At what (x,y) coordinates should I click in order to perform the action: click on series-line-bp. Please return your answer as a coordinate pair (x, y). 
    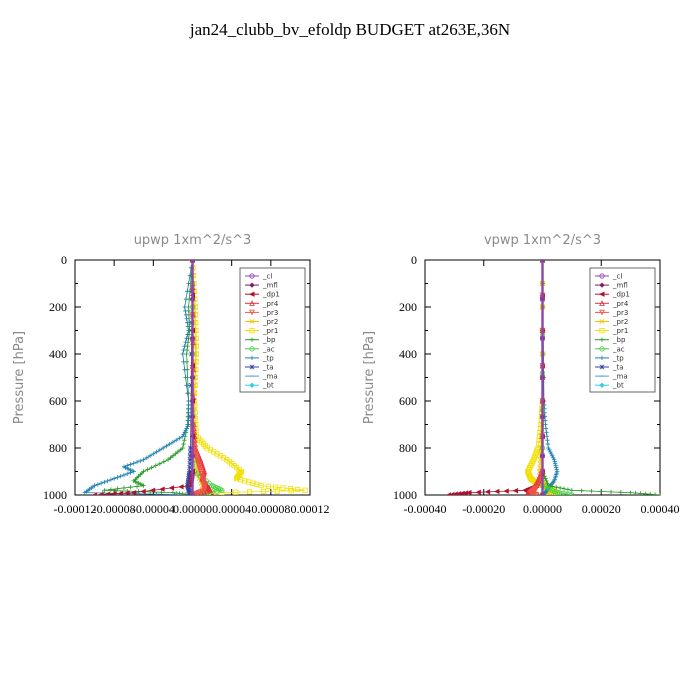
    Looking at the image, I should click on (148, 377).